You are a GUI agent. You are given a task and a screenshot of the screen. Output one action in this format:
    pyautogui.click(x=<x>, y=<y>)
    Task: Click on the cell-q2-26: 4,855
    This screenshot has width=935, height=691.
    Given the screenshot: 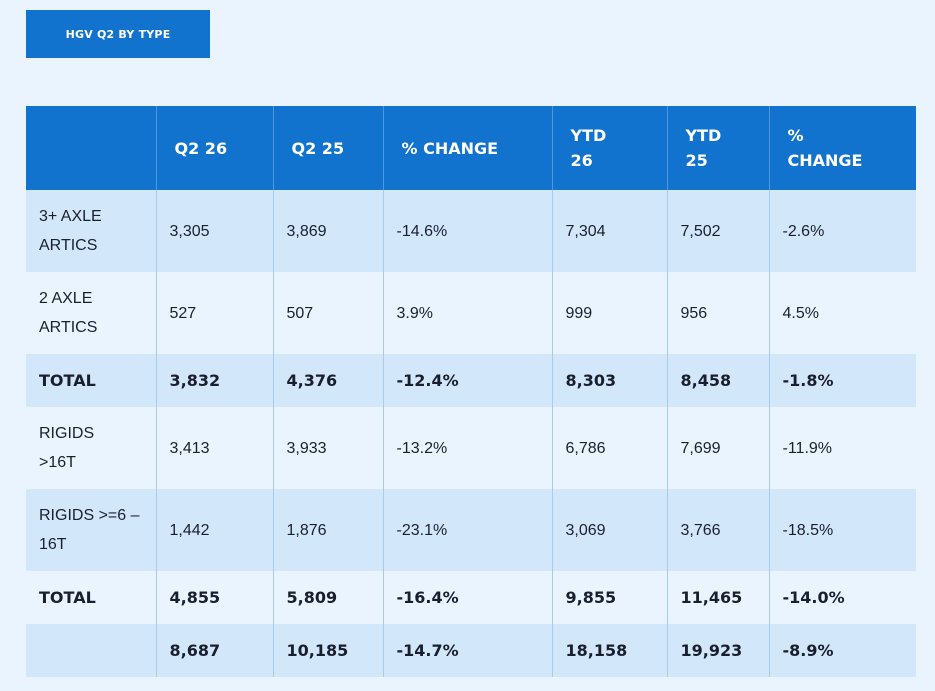 What is the action you would take?
    pyautogui.click(x=214, y=597)
    